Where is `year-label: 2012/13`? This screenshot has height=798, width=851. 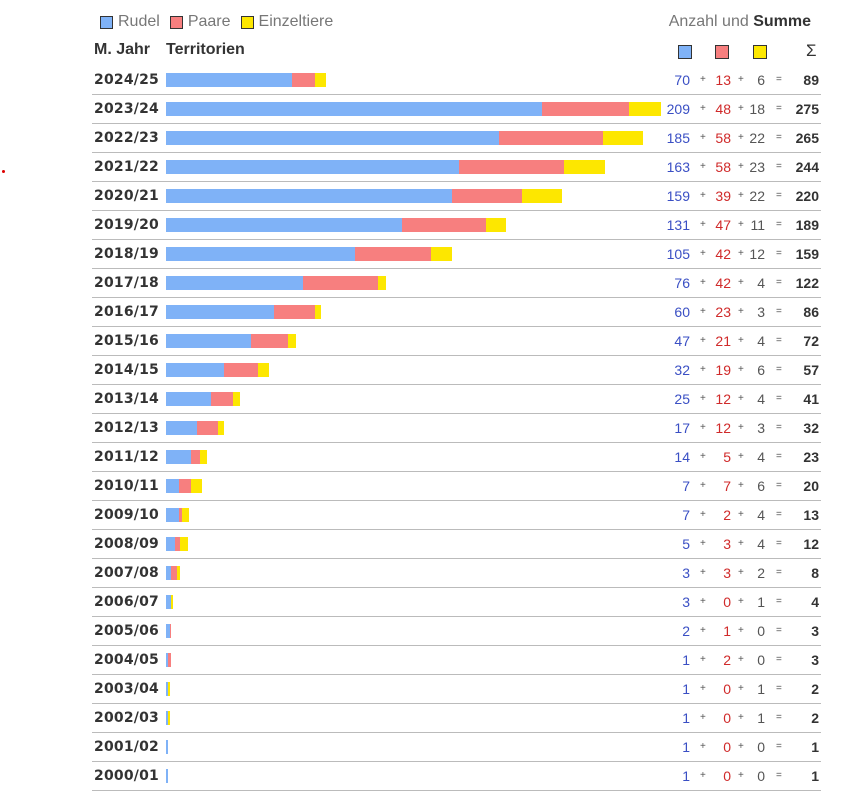
year-label: 2012/13 is located at coordinates (126, 428).